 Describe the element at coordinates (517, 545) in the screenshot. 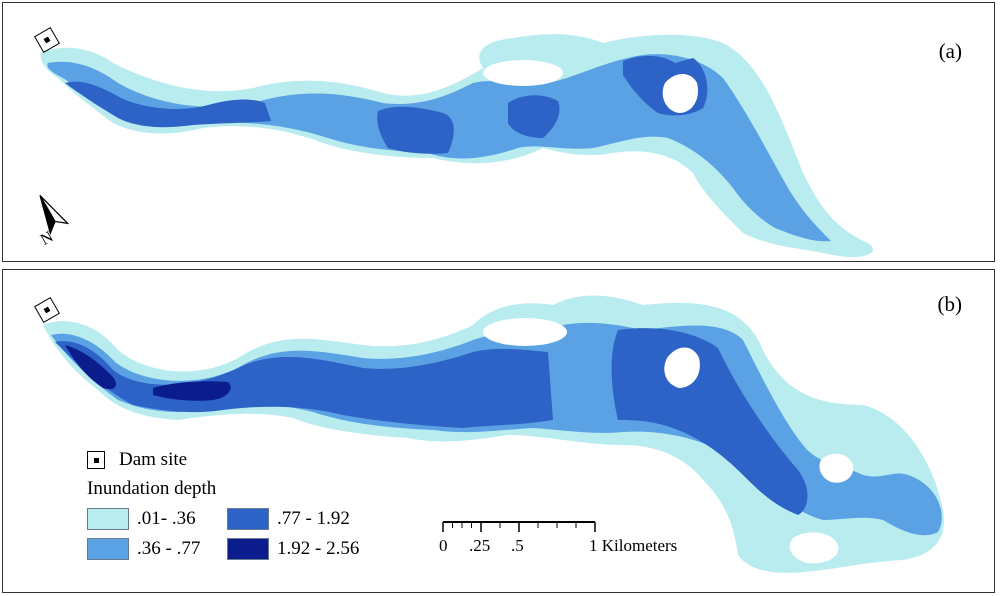

I see `scale-label: .5` at that location.